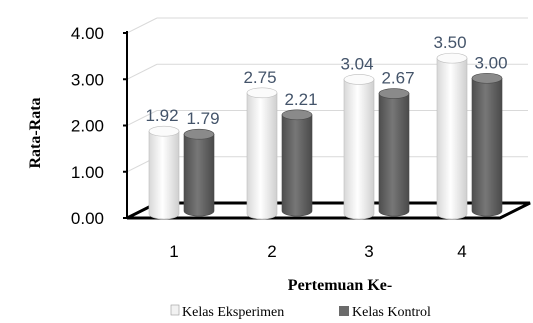 The height and width of the screenshot is (323, 533). What do you see at coordinates (328, 210) in the screenshot?
I see `floor` at bounding box center [328, 210].